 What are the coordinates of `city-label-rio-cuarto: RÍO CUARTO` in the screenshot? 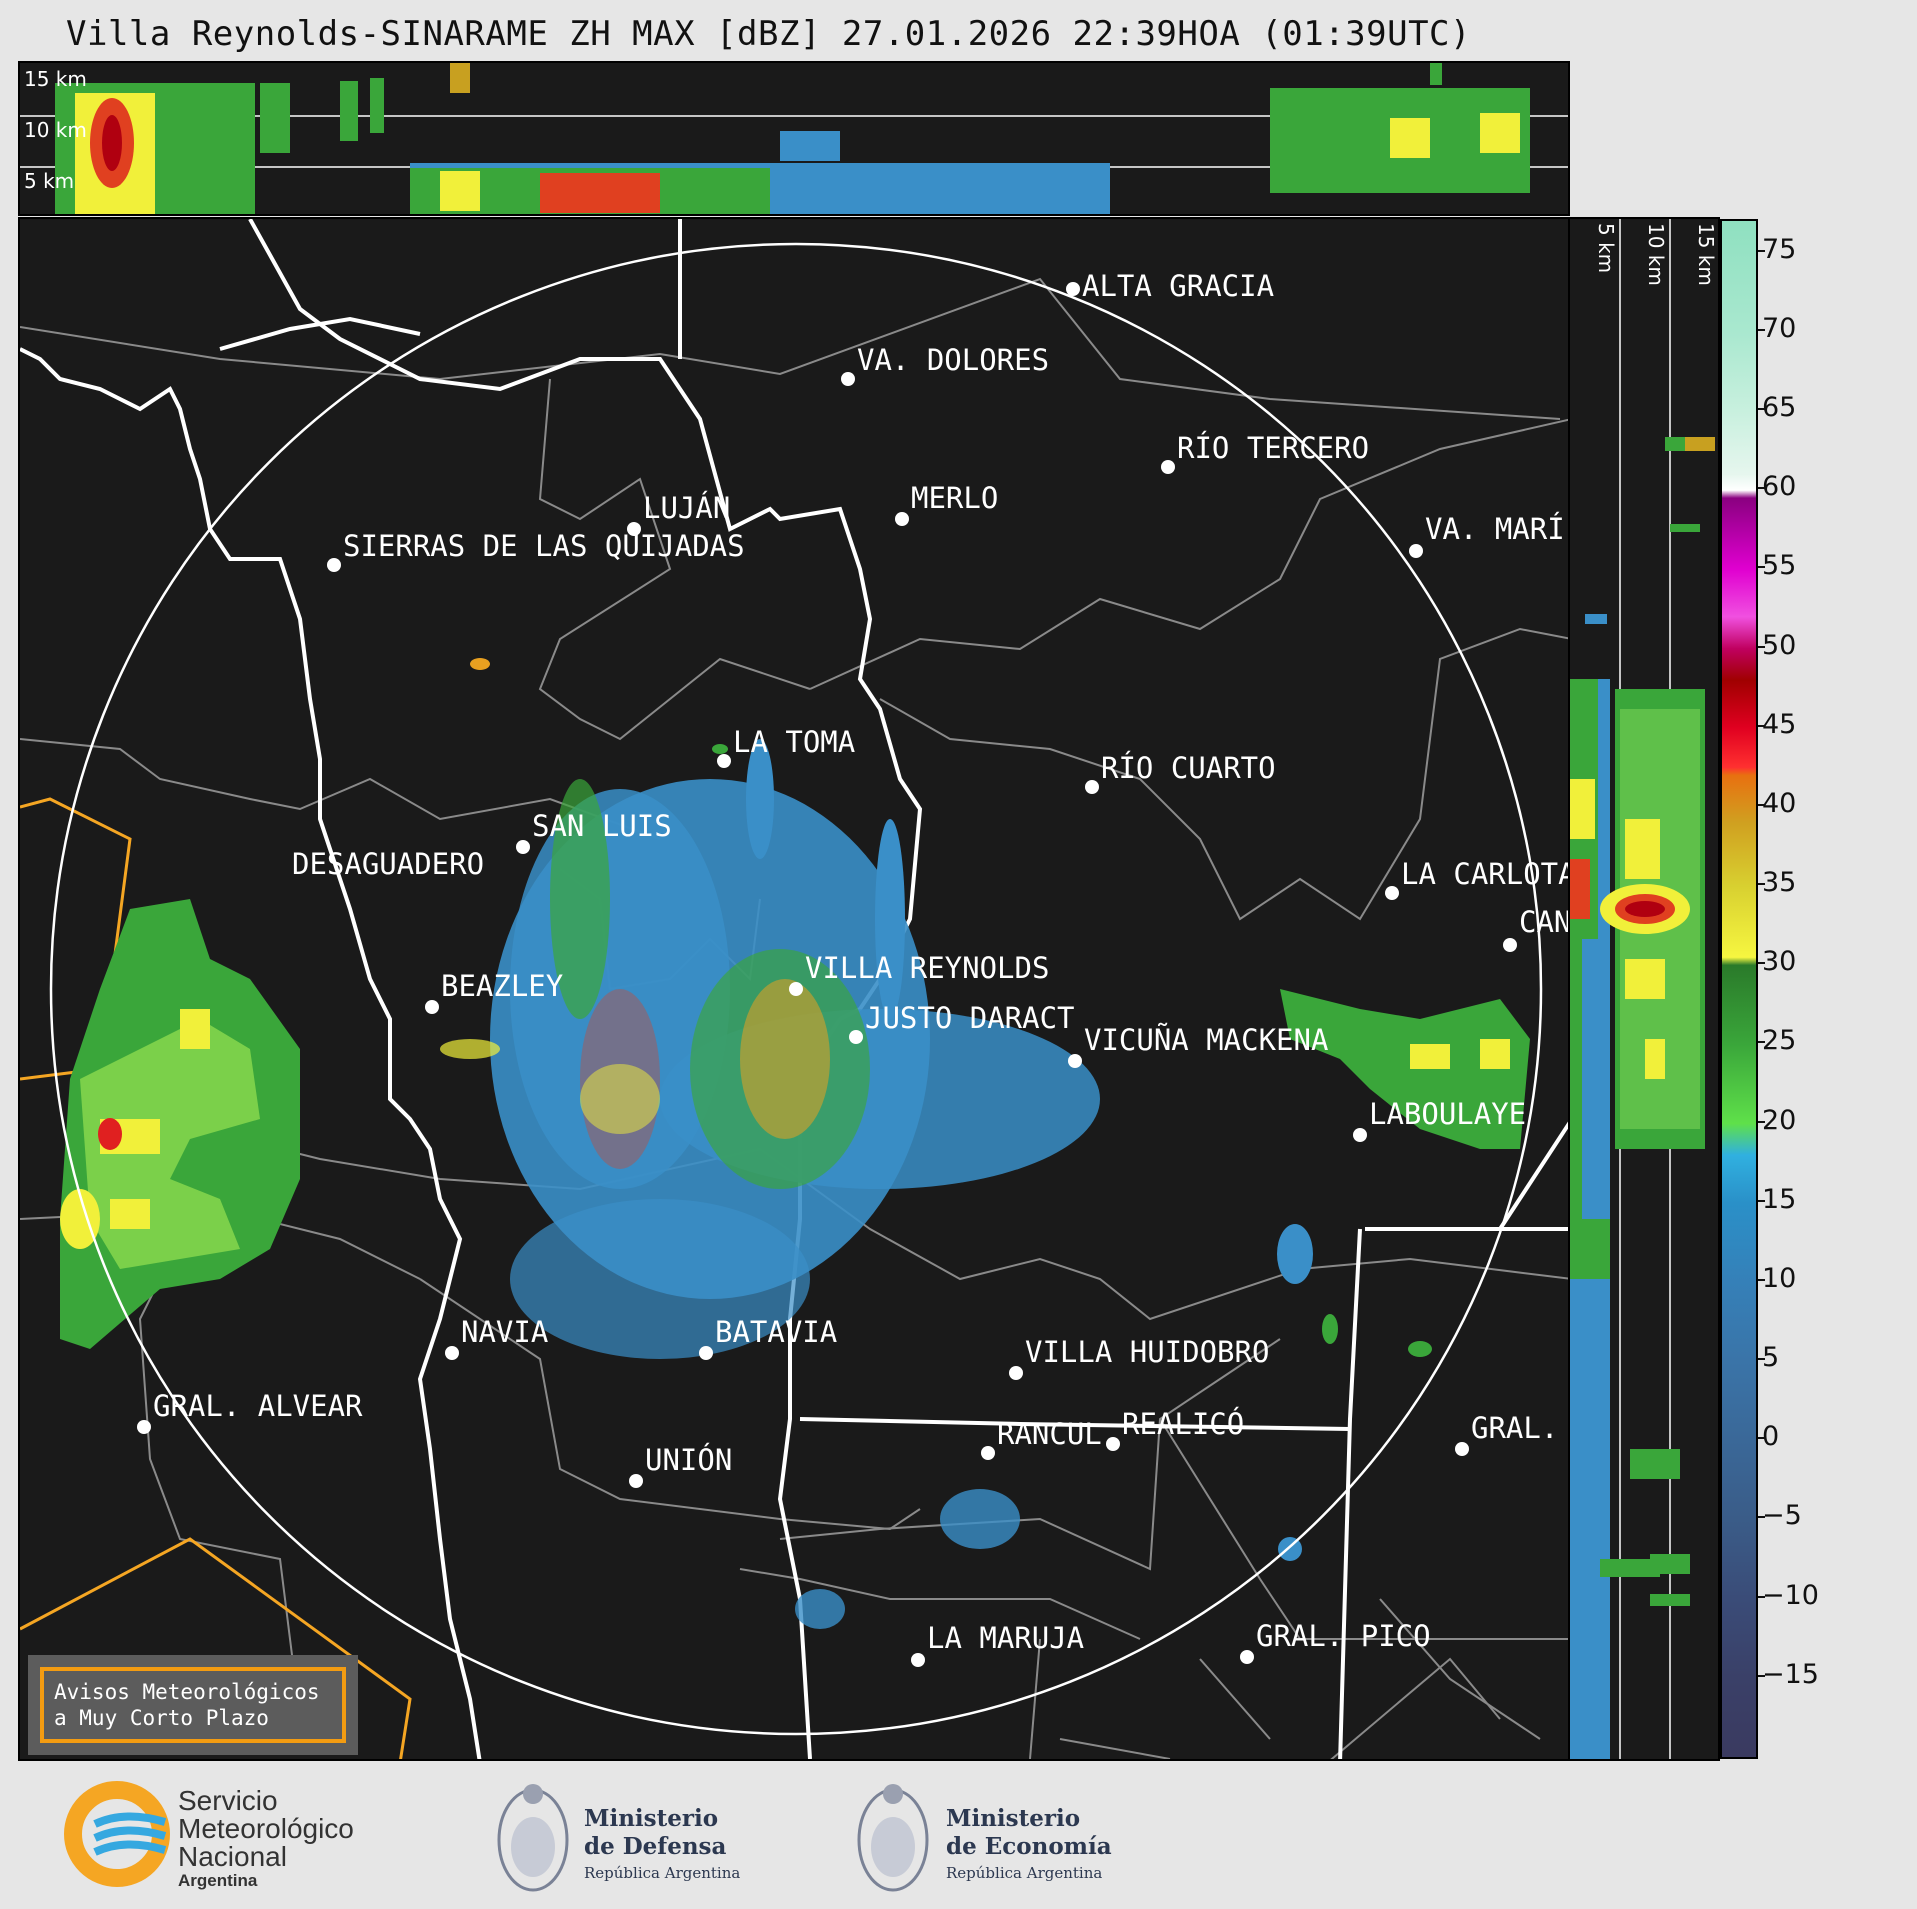 It's located at (1188, 768).